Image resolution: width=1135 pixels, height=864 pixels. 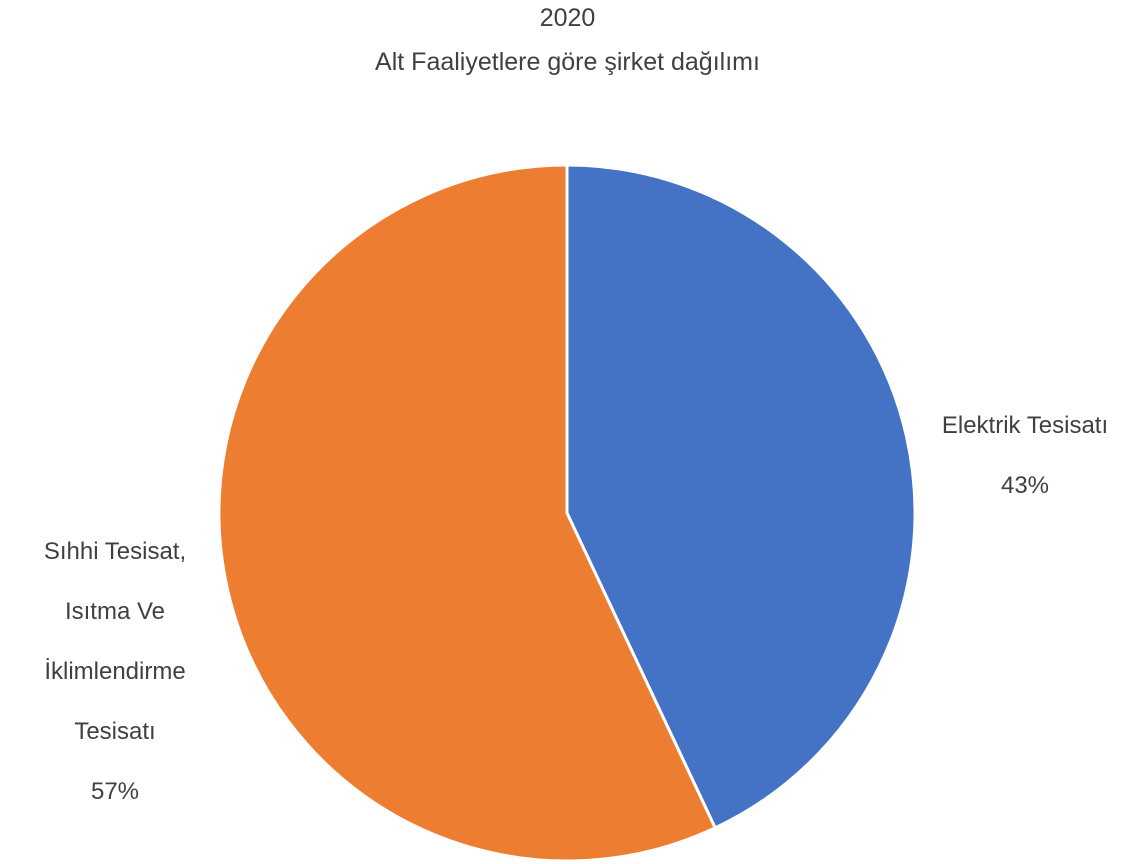 I want to click on data-label-category-line: Tesisatı, so click(x=115, y=731).